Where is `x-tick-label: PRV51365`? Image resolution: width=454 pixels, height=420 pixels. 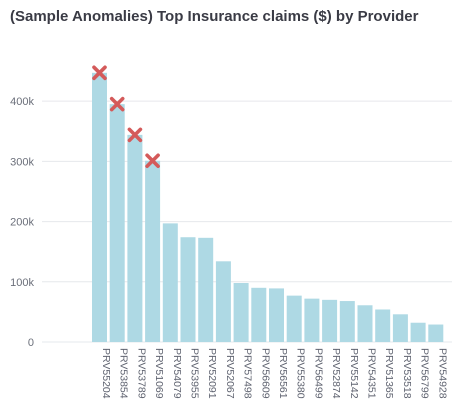
x-tick-label: PRV51365 is located at coordinates (389, 373).